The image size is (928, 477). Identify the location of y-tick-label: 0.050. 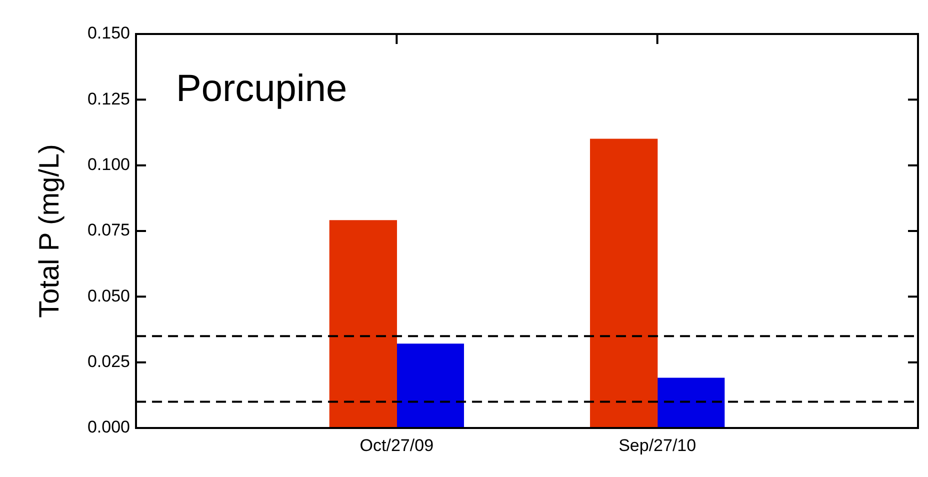
(108, 296).